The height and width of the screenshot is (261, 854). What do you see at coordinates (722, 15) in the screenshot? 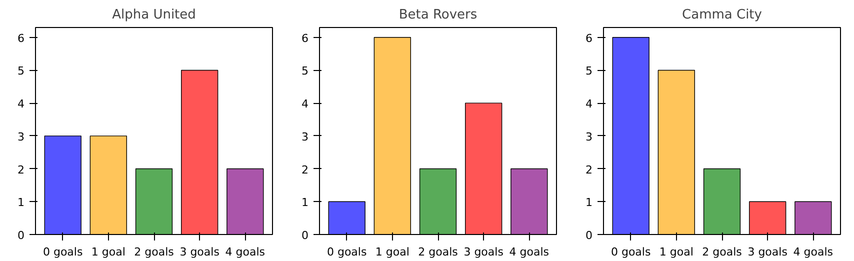
I see `chart-title: Camma City` at bounding box center [722, 15].